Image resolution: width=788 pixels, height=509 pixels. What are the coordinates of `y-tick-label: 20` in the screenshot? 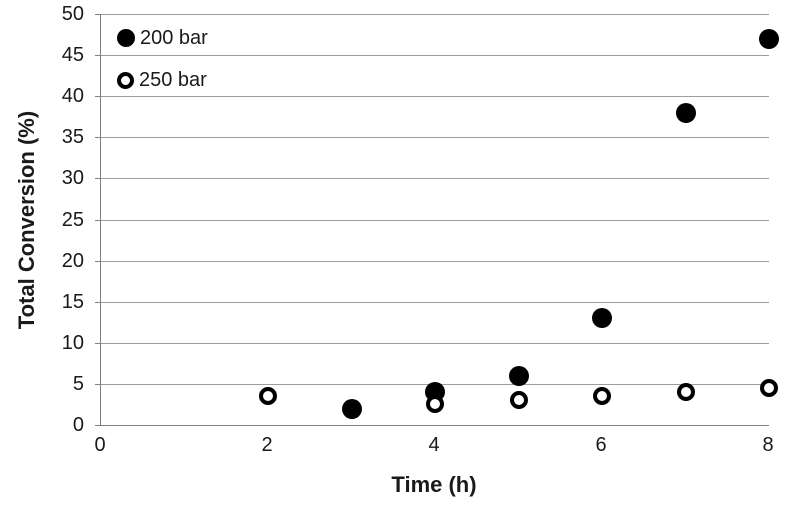 It's located at (72, 260).